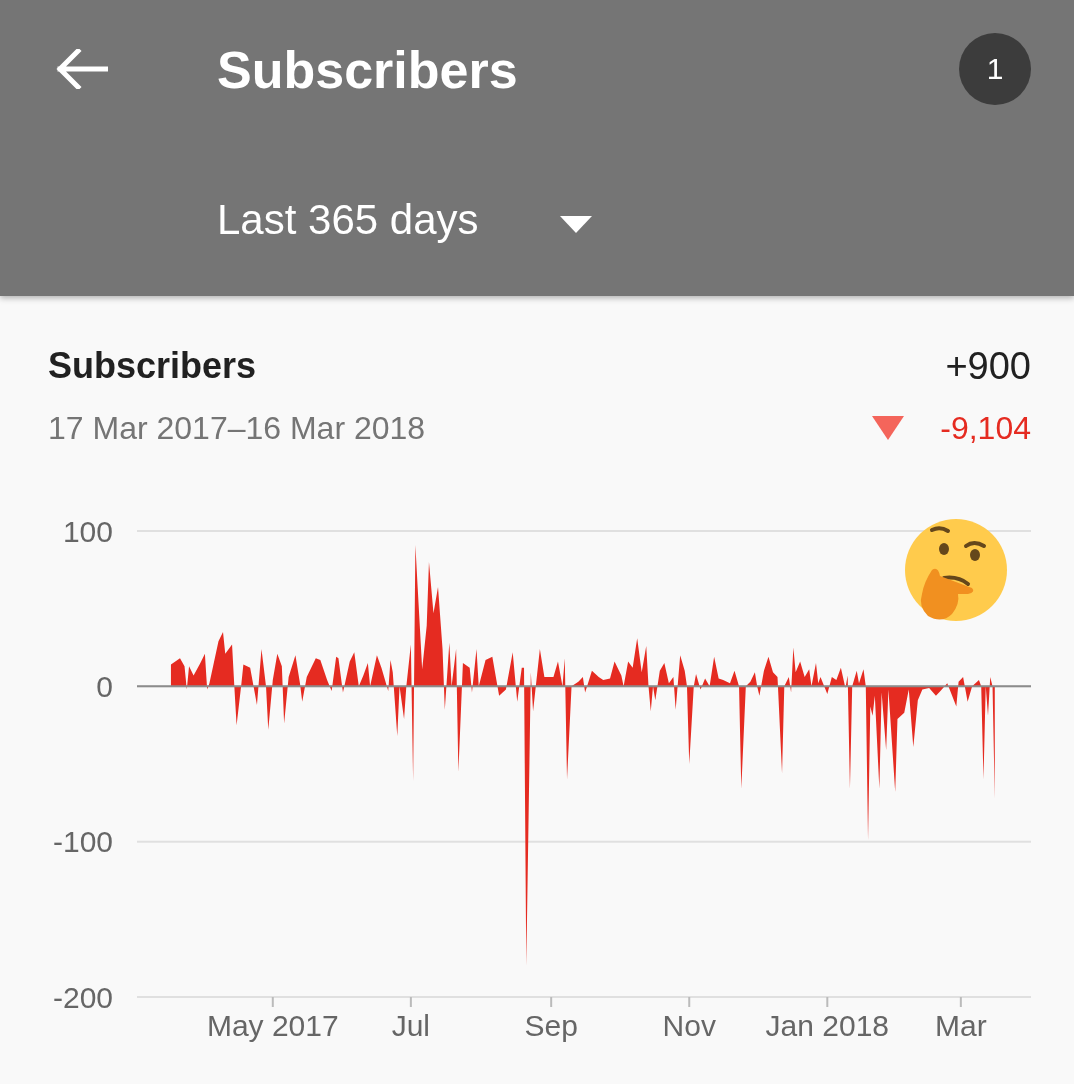 This screenshot has height=1084, width=1074. What do you see at coordinates (272, 1026) in the screenshot?
I see `x-tick-label: May 2017` at bounding box center [272, 1026].